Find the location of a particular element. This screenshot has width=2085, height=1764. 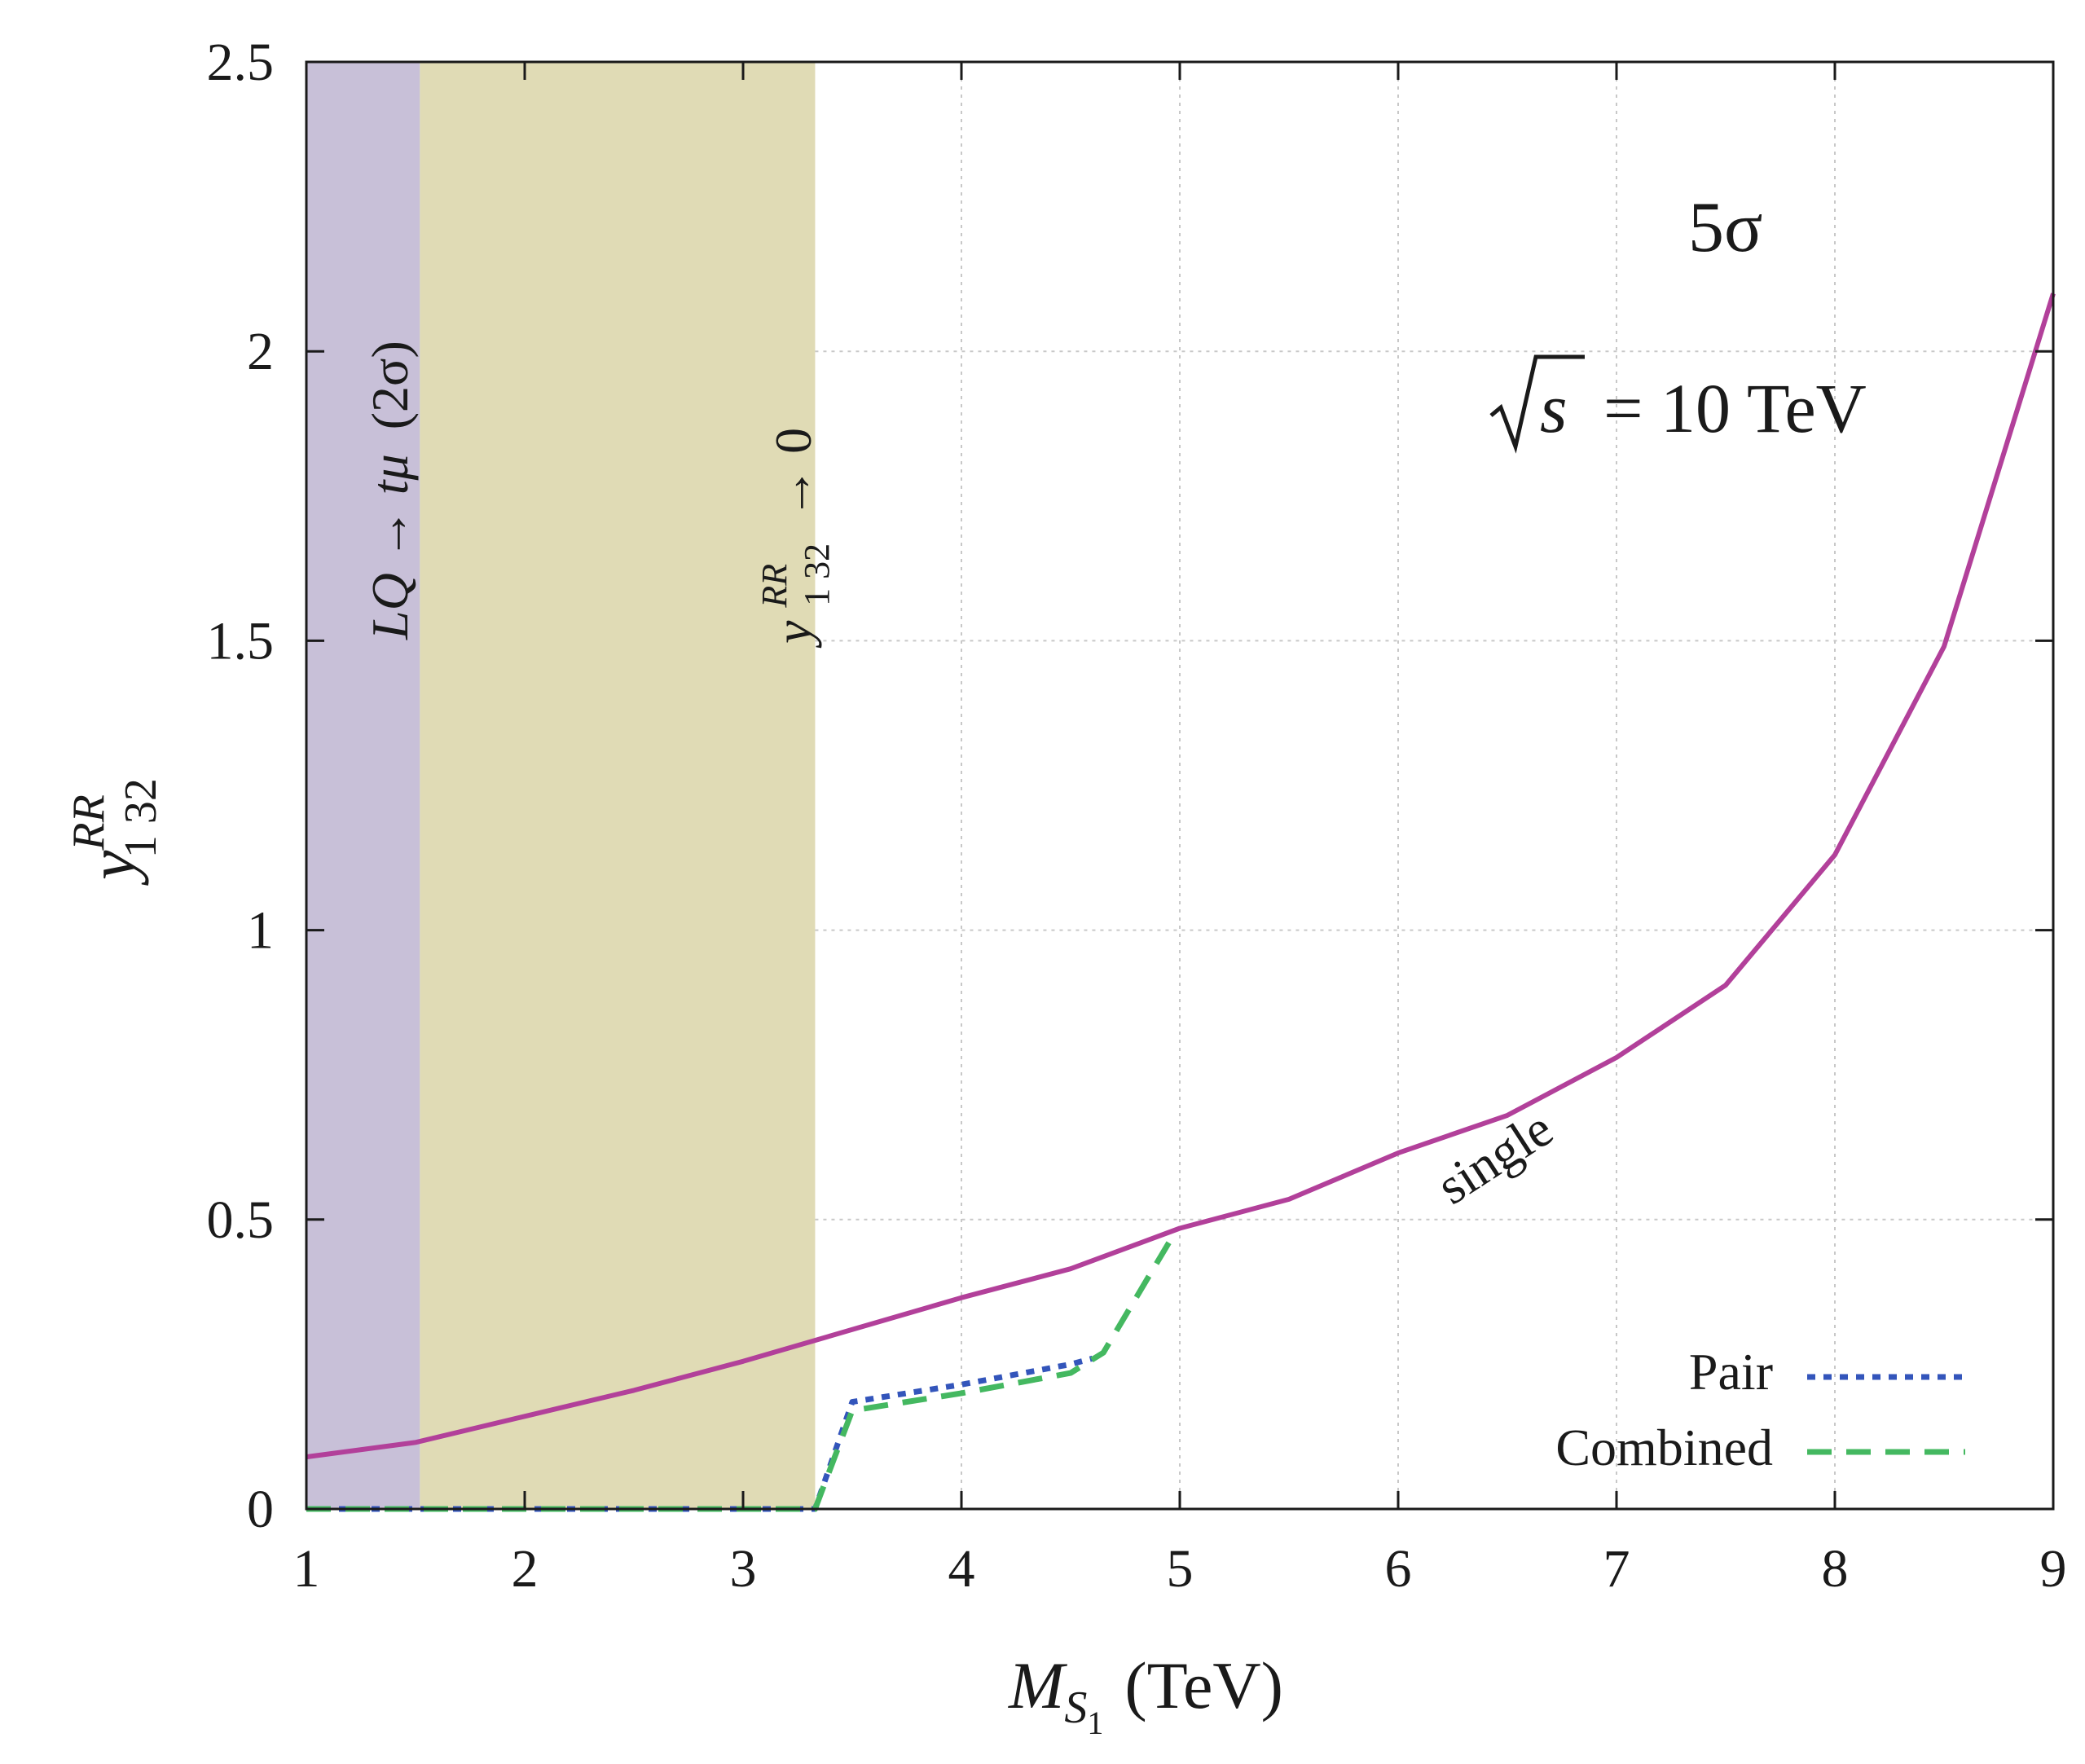

region-label-coupling-zero: y RR 1 32 → 0 is located at coordinates (790, 538).